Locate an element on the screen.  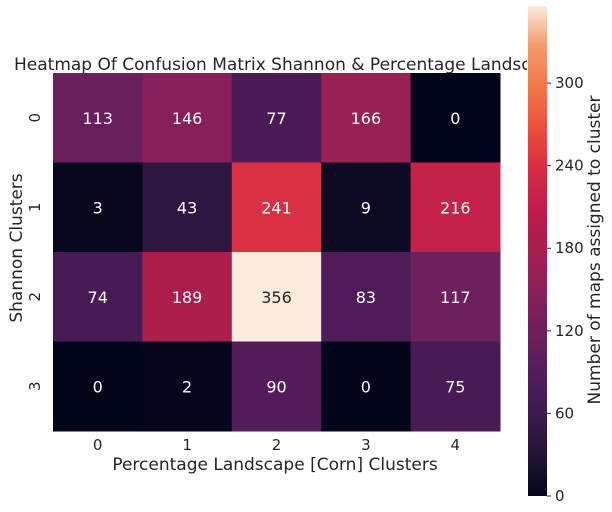
cell-value-label: 90 is located at coordinates (276, 386).